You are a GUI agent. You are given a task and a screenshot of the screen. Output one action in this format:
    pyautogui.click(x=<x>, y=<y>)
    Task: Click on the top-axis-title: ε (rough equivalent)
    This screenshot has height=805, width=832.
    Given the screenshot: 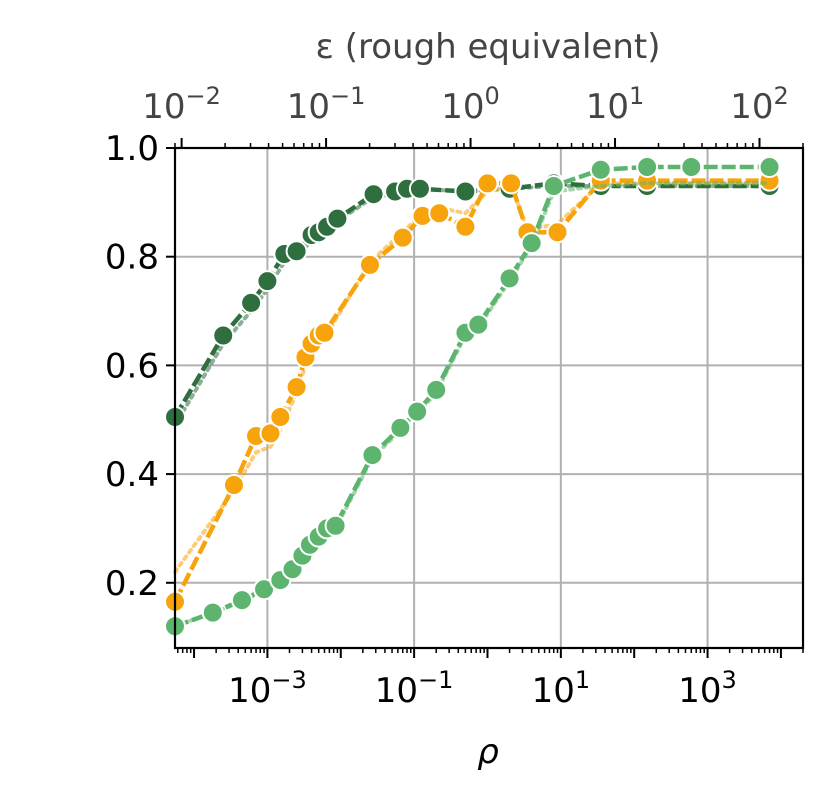 What is the action you would take?
    pyautogui.click(x=488, y=47)
    